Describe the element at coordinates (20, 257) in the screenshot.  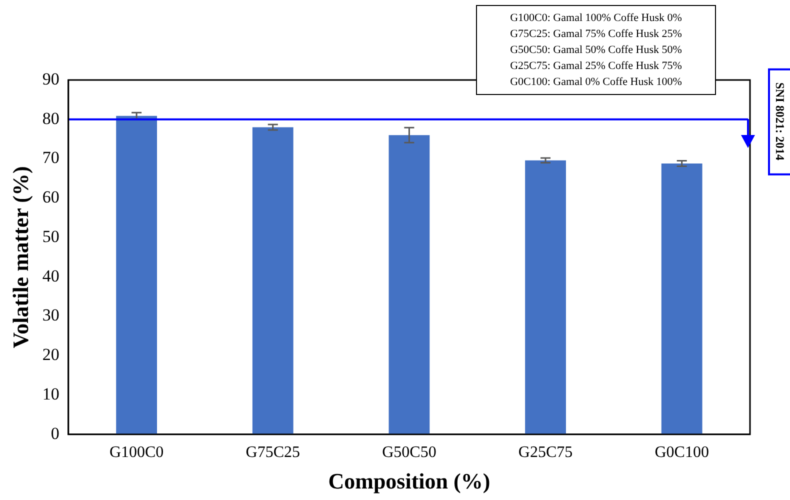
I see `y-axis-title: Volatile matter (%)` at that location.